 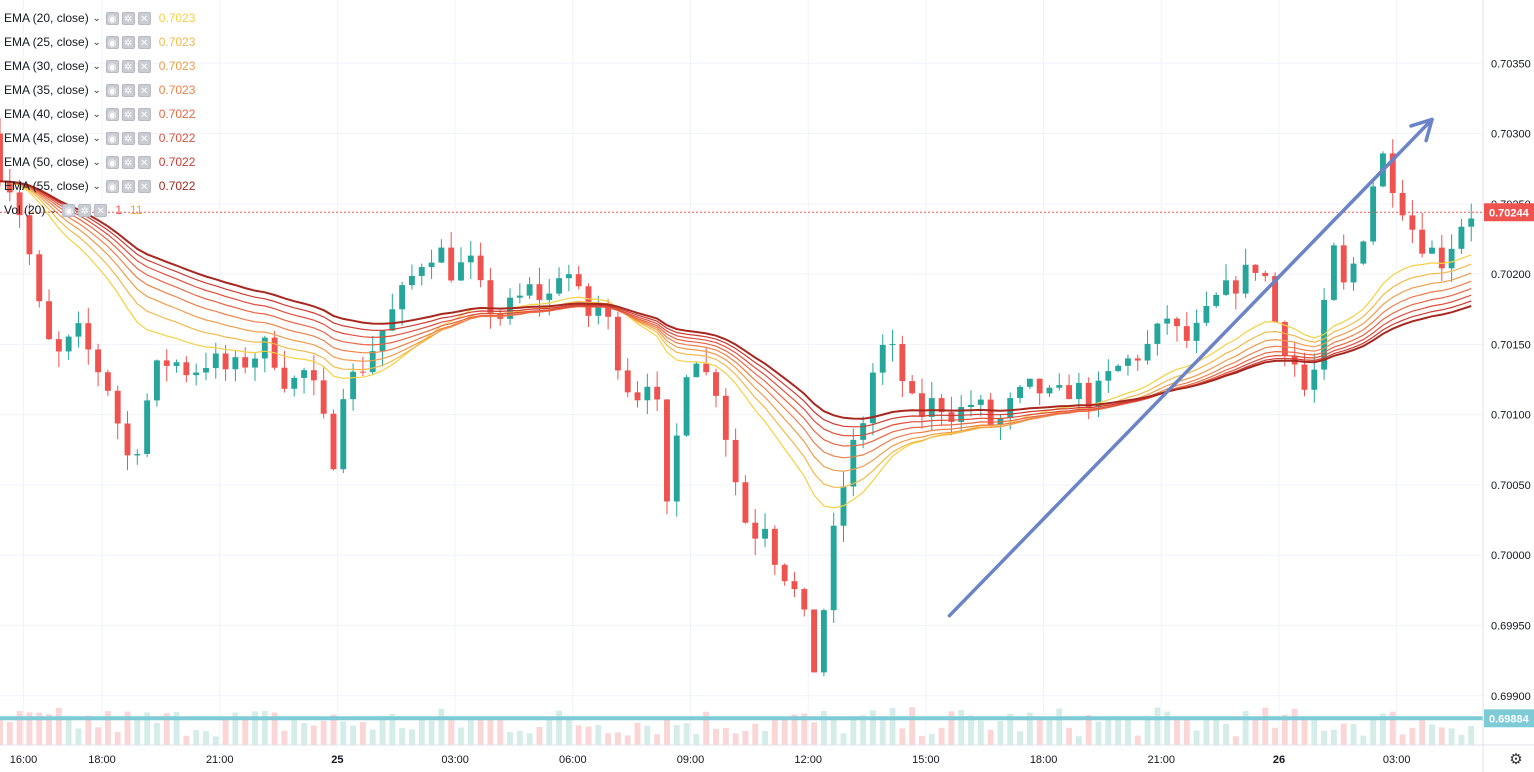 I want to click on legend-row-ema: EMA (20, close) ⌄ ◉ ✲ ✕ 0.7023, so click(x=99, y=18).